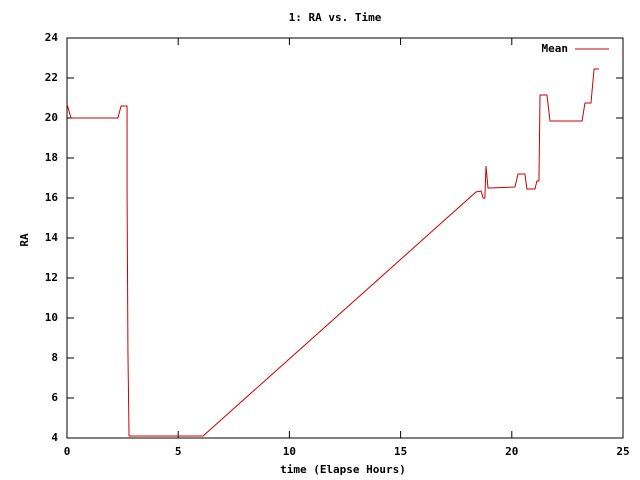 This screenshot has width=640, height=480. I want to click on y-tick-label: 14, so click(52, 237).